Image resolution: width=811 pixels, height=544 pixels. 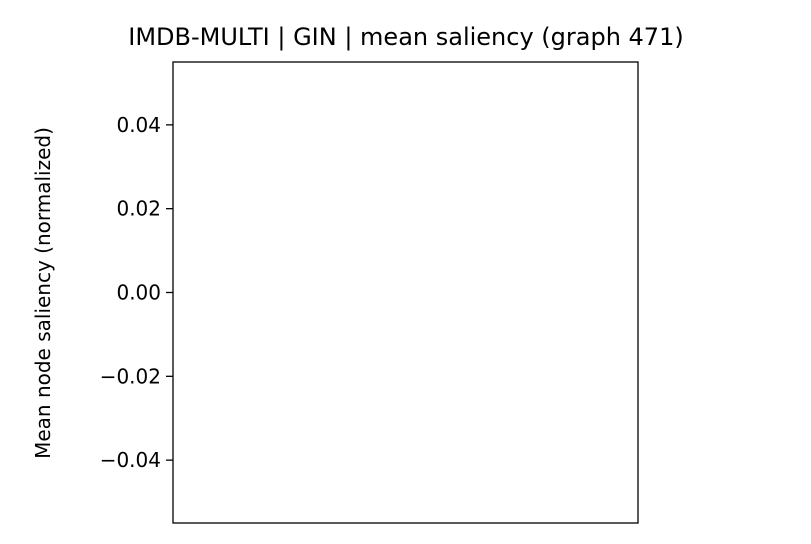 I want to click on y-axis-ticks: 0.04 0.02 0.00 −0.02 −0.04, so click(x=136, y=292).